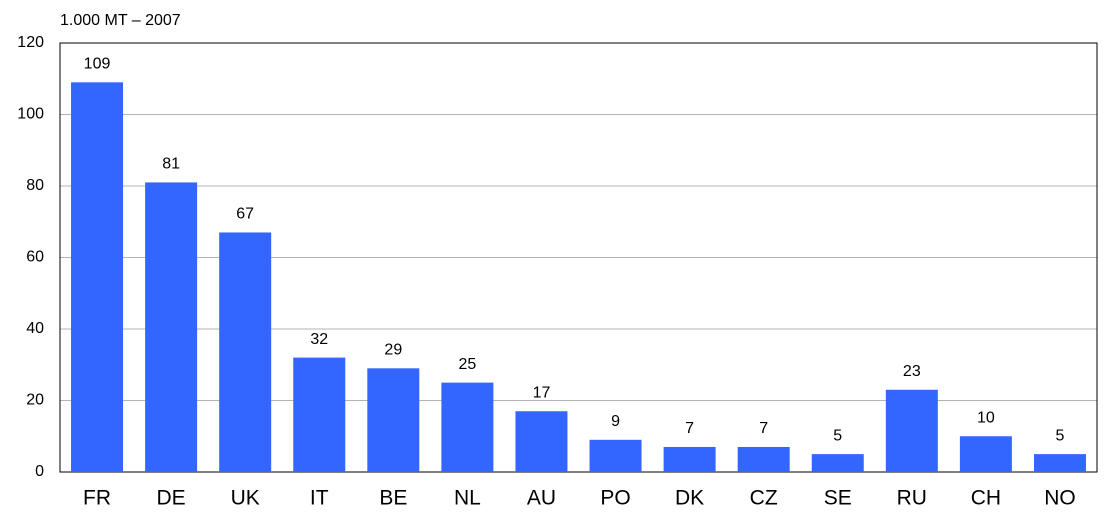  I want to click on data-label: 10, so click(986, 417).